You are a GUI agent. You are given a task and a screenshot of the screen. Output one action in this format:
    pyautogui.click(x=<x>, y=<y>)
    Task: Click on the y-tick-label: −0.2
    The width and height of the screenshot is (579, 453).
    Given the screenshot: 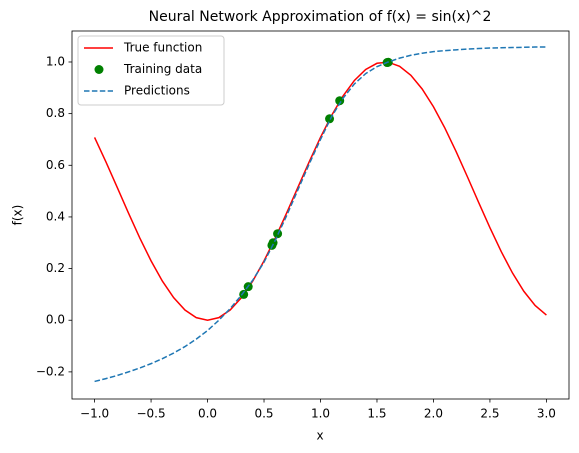 What is the action you would take?
    pyautogui.click(x=50, y=371)
    